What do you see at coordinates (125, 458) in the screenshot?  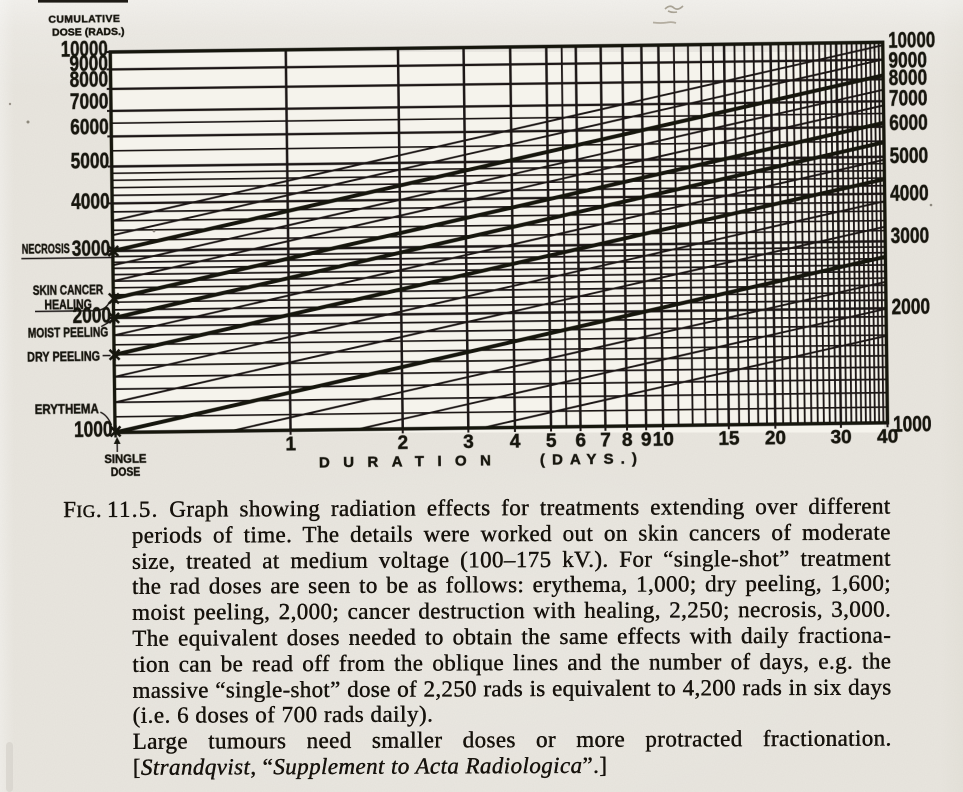 I see `svg-text: SINGLE` at bounding box center [125, 458].